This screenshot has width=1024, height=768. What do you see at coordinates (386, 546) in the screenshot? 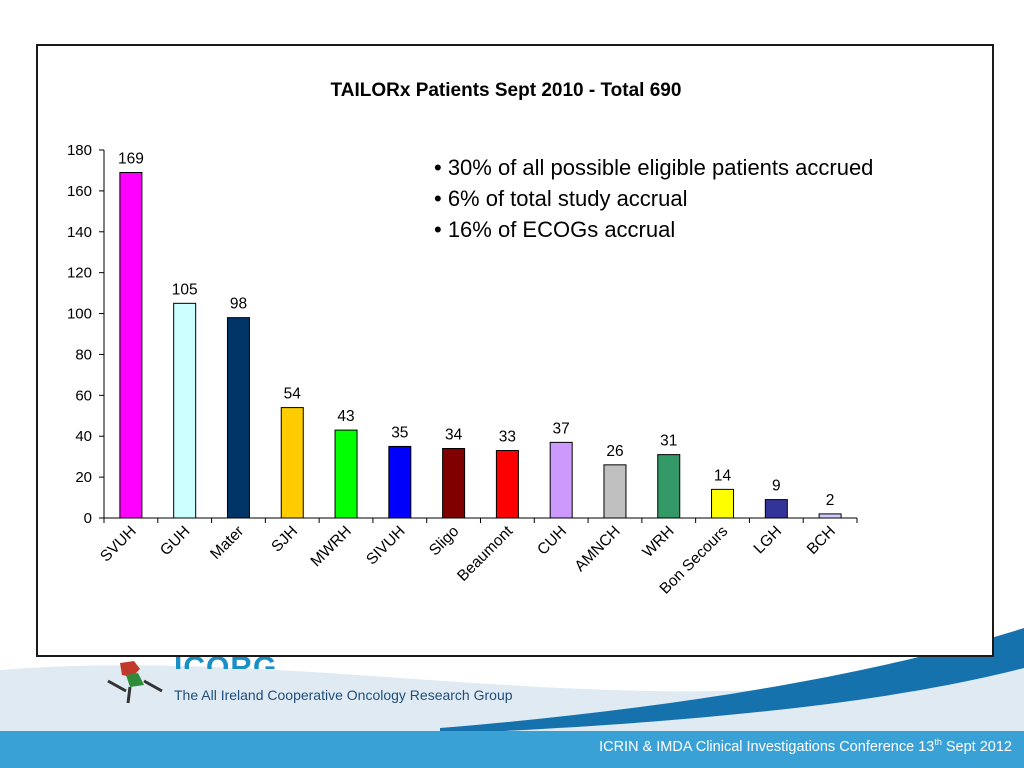
I see `category-label: SIVUH` at bounding box center [386, 546].